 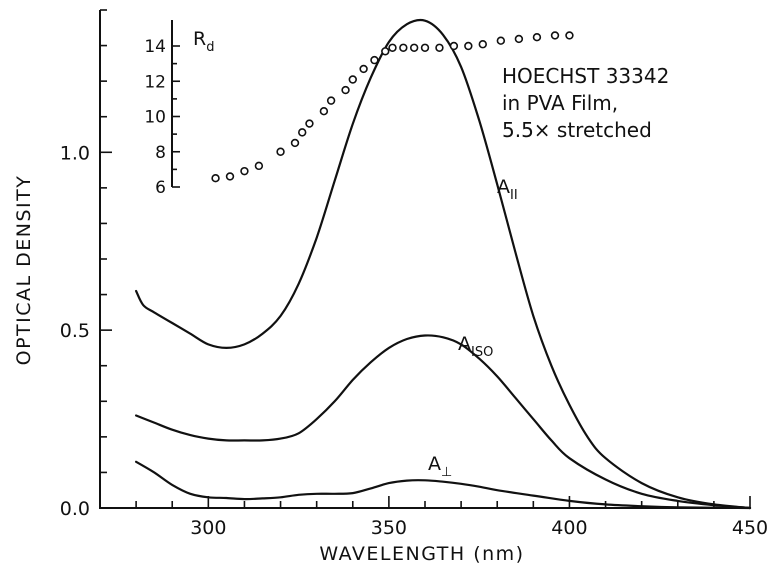 I want to click on series-label-perp-sub: ⊥, so click(x=446, y=472).